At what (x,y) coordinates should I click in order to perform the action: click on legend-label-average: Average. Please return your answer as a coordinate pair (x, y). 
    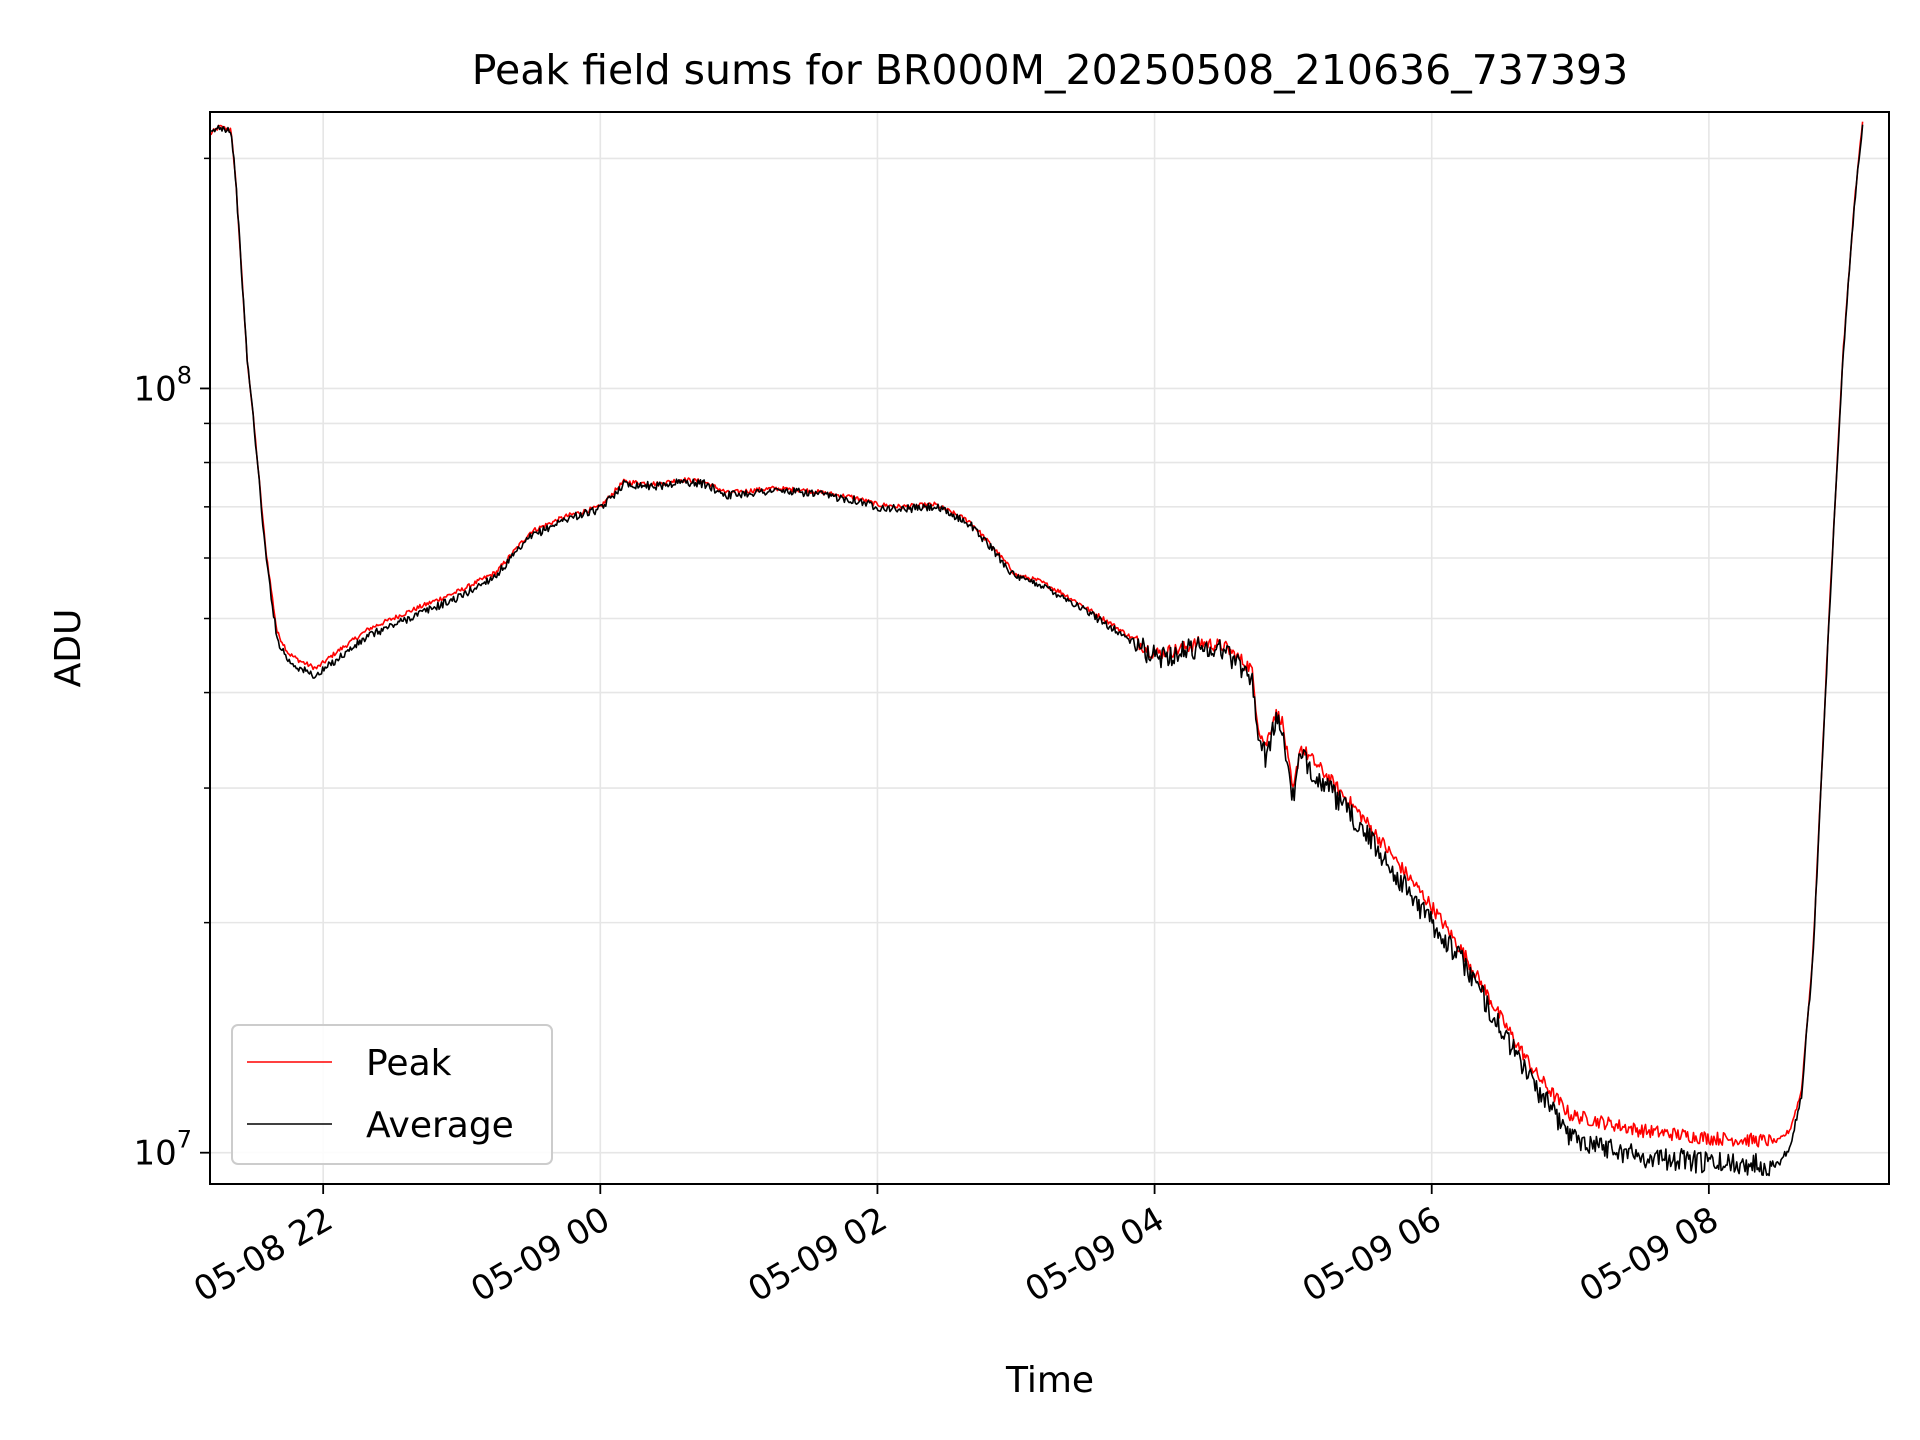
    Looking at the image, I should click on (440, 1125).